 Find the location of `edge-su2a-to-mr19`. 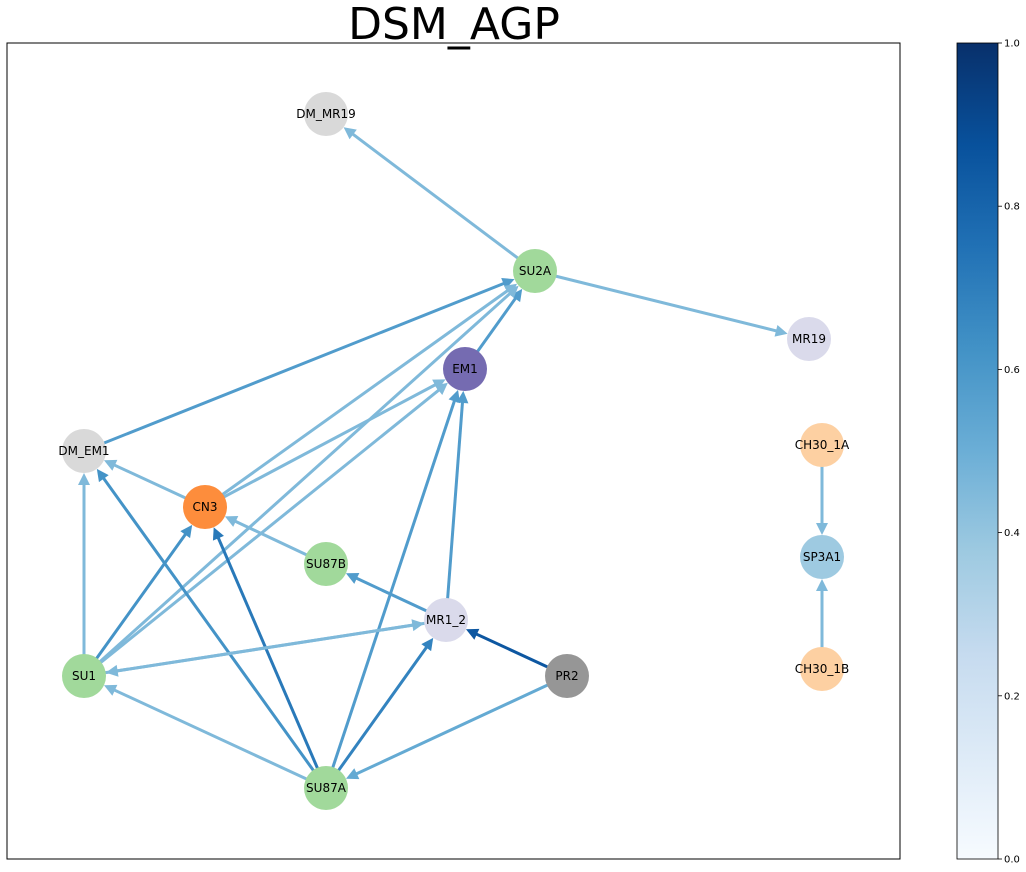

edge-su2a-to-mr19 is located at coordinates (661, 303).